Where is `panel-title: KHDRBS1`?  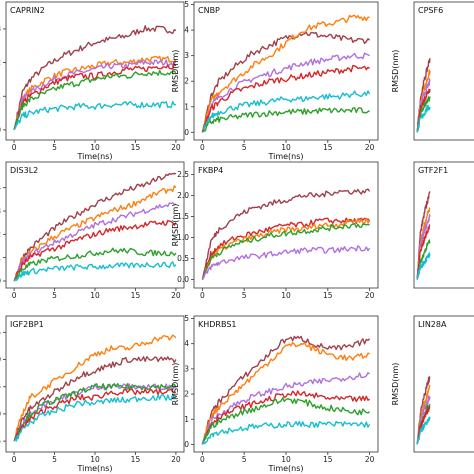 panel-title: KHDRBS1 is located at coordinates (217, 324).